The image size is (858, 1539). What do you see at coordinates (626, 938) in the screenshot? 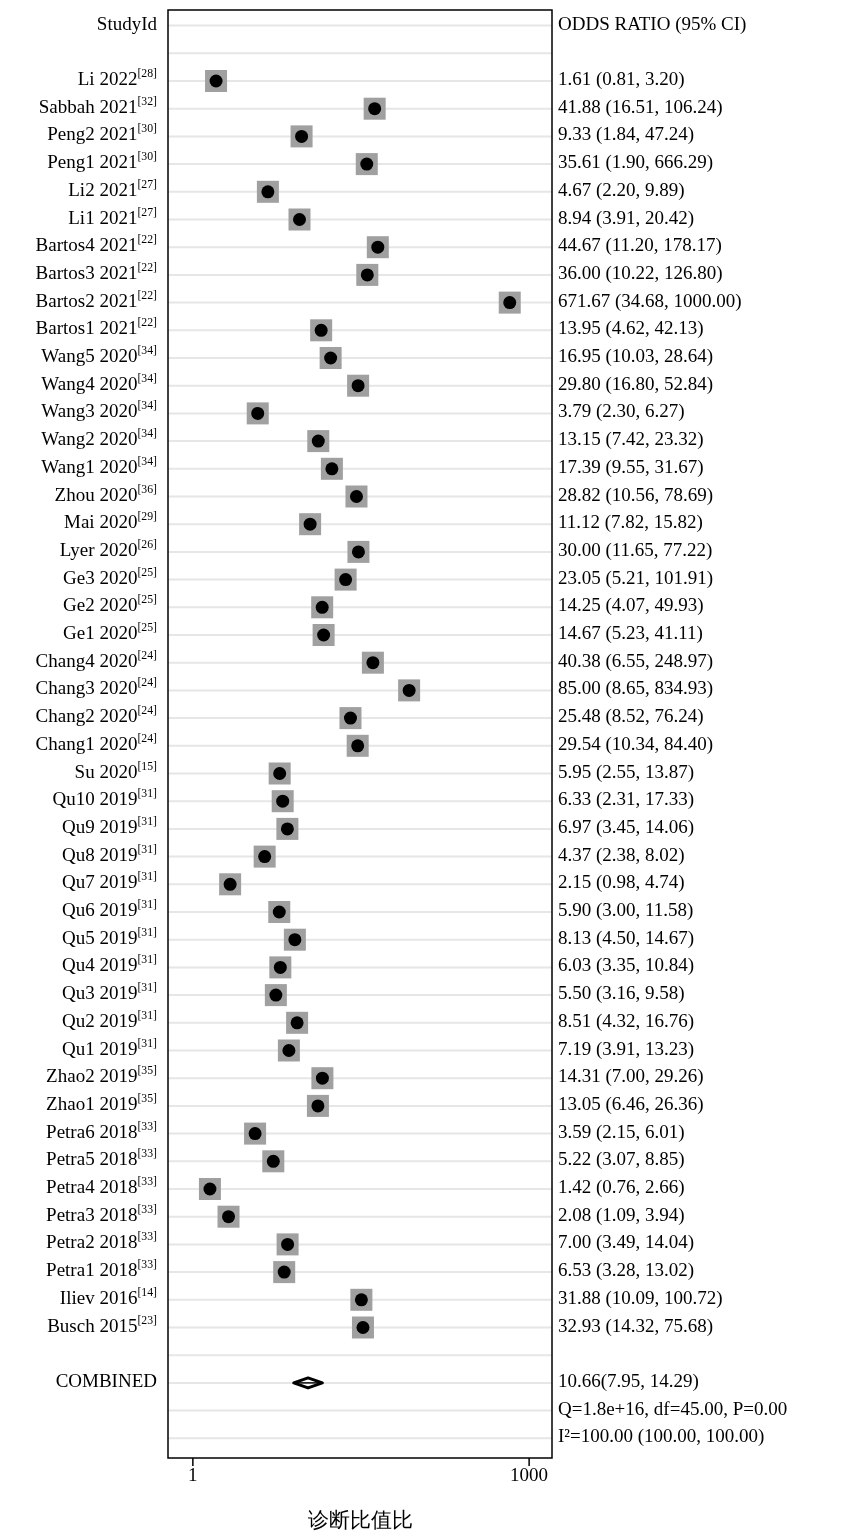
I see `text: 8.13 (4.50, 14.67)` at bounding box center [626, 938].